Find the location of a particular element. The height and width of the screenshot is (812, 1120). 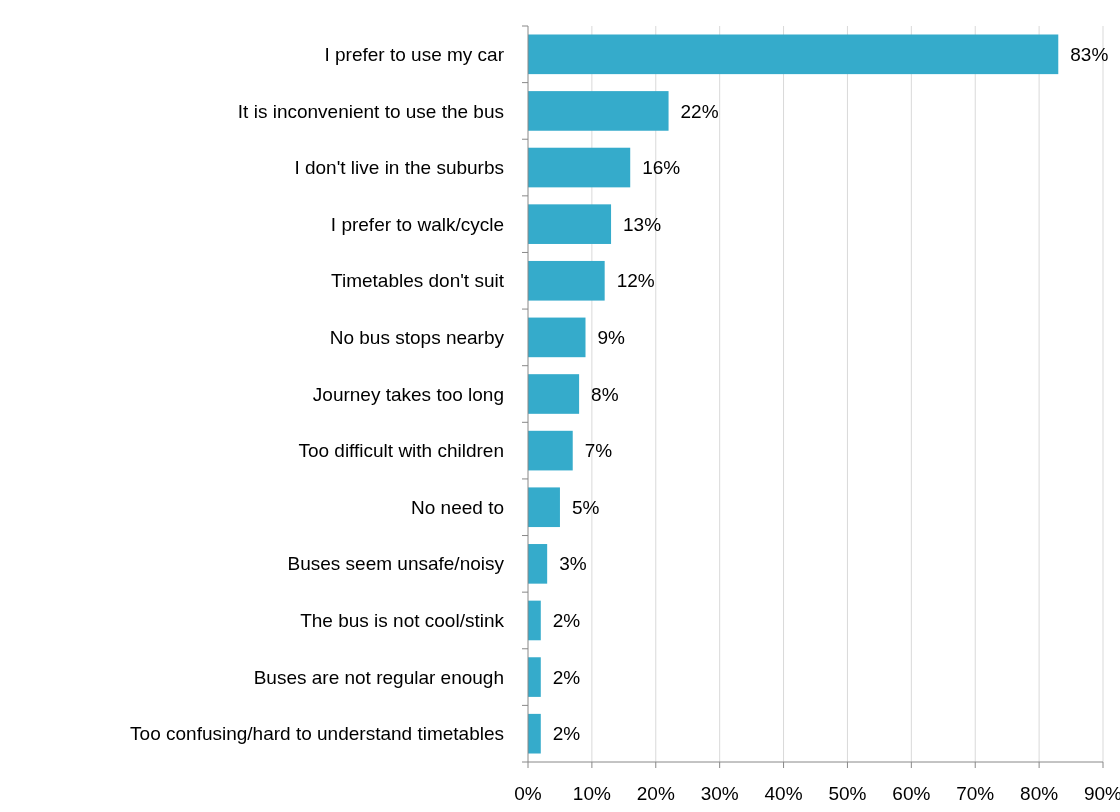

y-tick-label: Timetables don't suit is located at coordinates (418, 281).